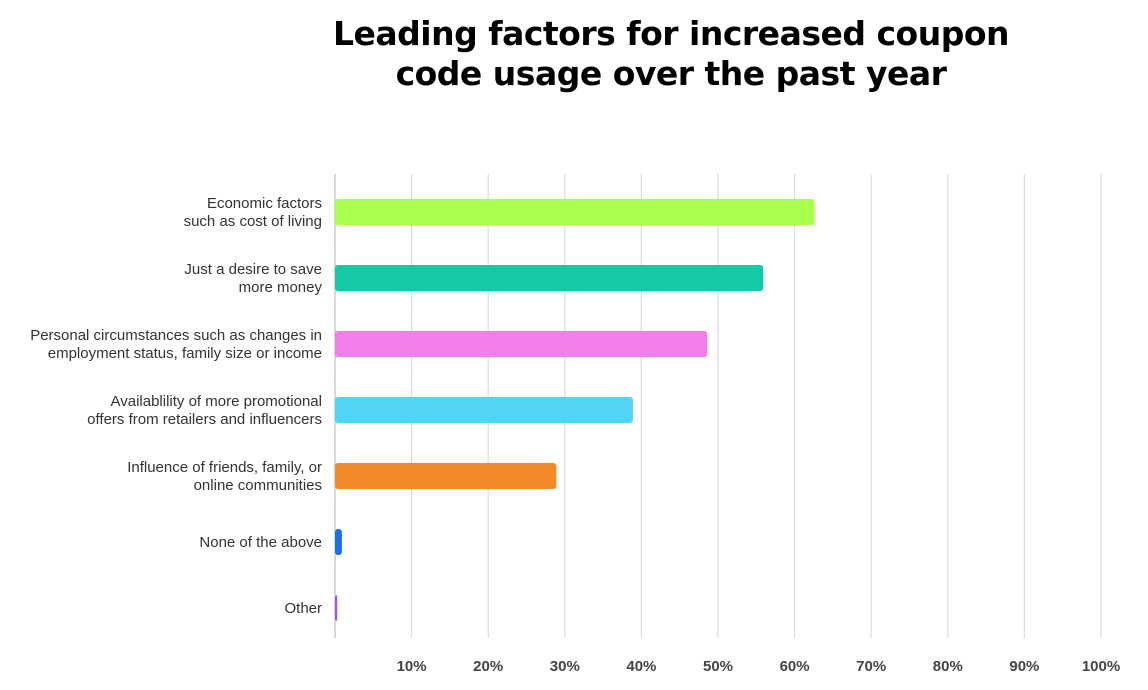  Describe the element at coordinates (1024, 666) in the screenshot. I see `tick-label-90: 90%` at that location.